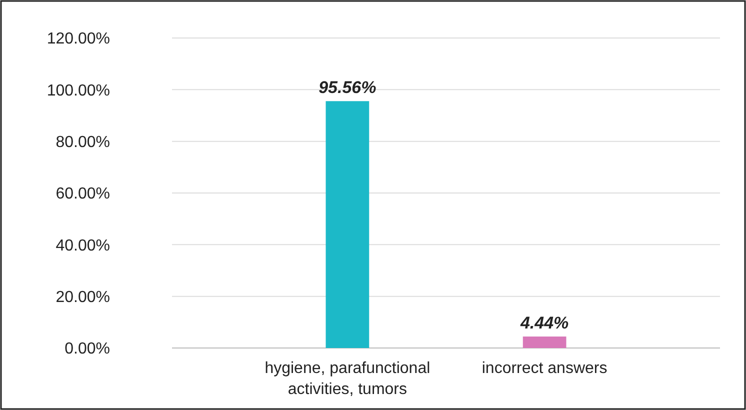  What do you see at coordinates (347, 88) in the screenshot?
I see `data-label: 95.56%` at bounding box center [347, 88].